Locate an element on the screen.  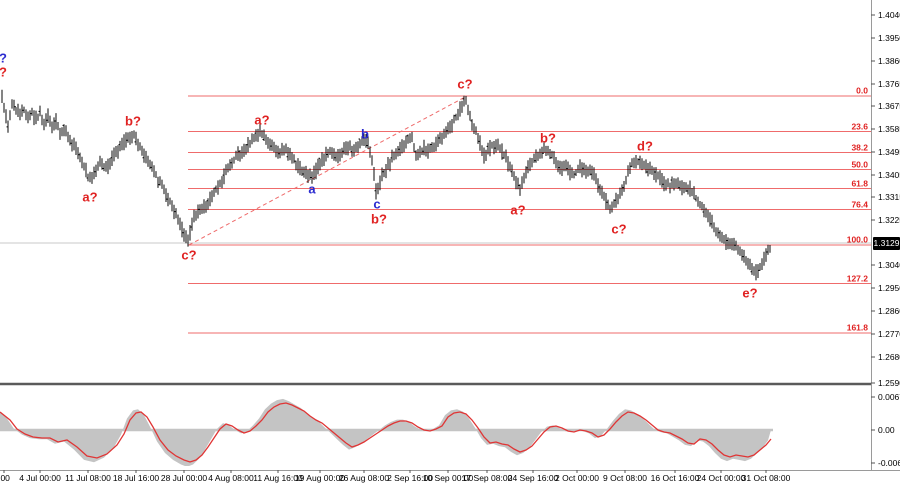
time-axis-label: 11 Aug 16:00 is located at coordinates (278, 478).